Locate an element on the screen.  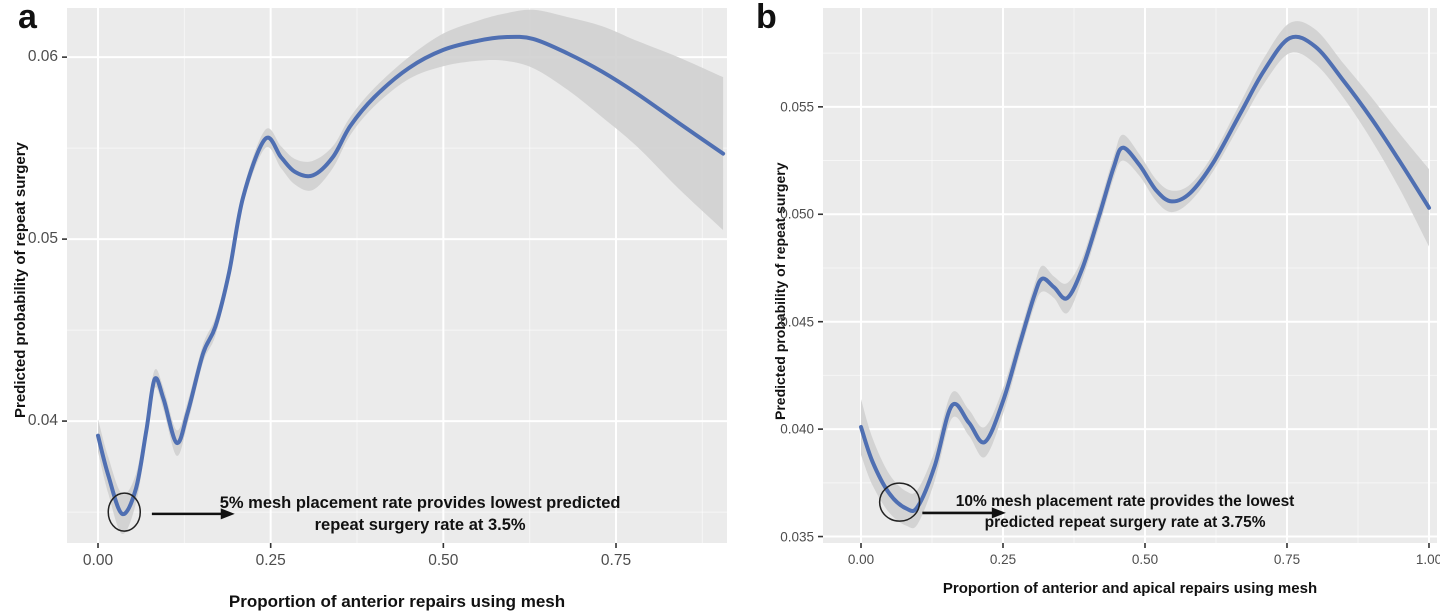
y-tick-label: 0.040 is located at coordinates (797, 429).